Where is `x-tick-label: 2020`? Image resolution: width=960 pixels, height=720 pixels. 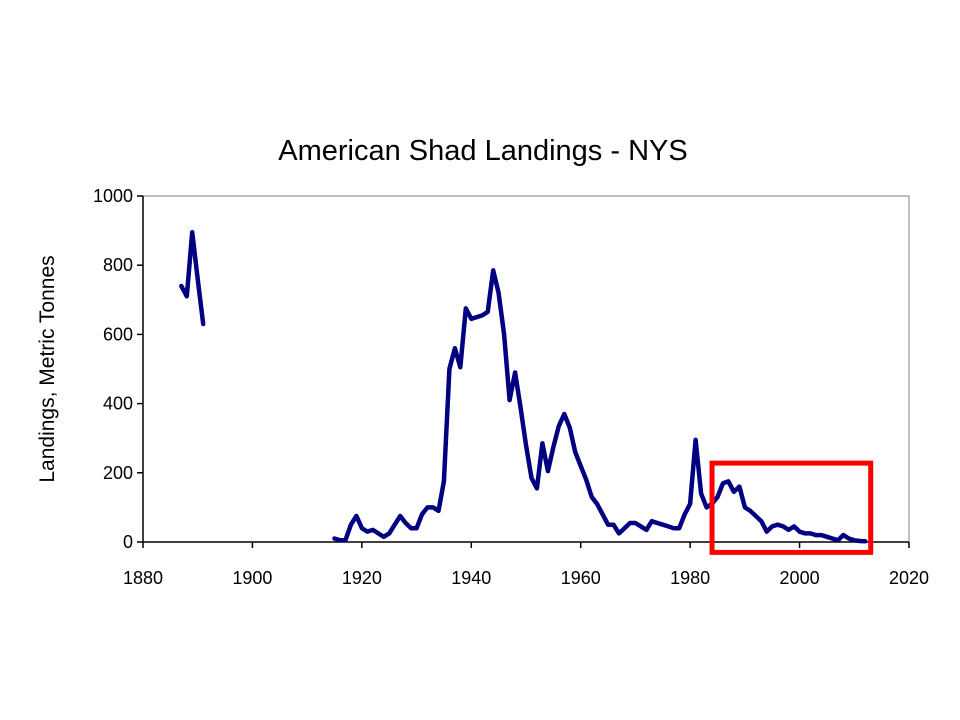 x-tick-label: 2020 is located at coordinates (909, 578).